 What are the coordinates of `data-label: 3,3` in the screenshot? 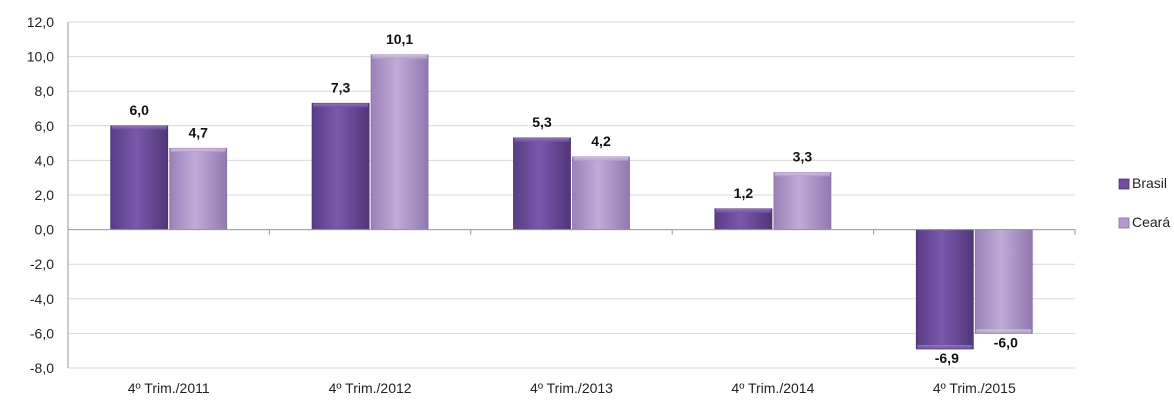 It's located at (803, 157).